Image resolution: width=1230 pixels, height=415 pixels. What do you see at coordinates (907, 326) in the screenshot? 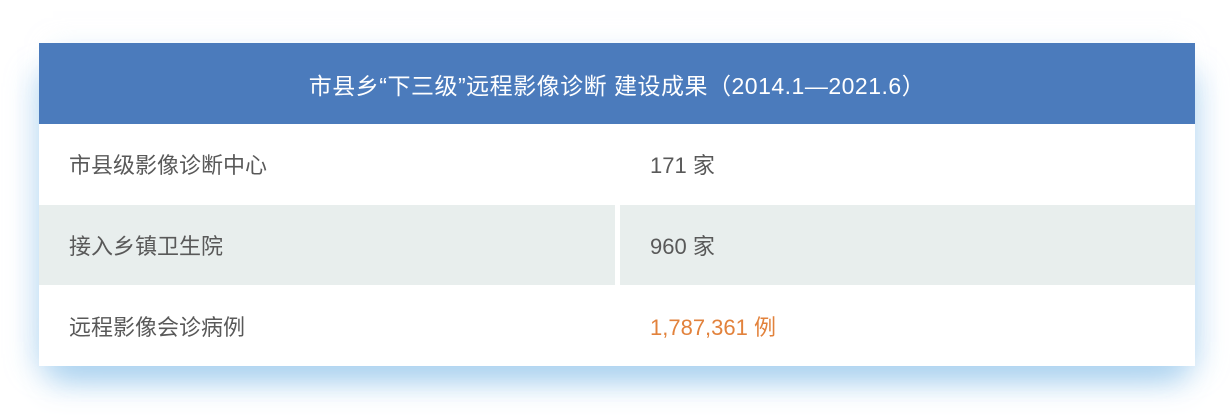
I see `row-value-remote-consultation-cases: 1,787,361 例` at bounding box center [907, 326].